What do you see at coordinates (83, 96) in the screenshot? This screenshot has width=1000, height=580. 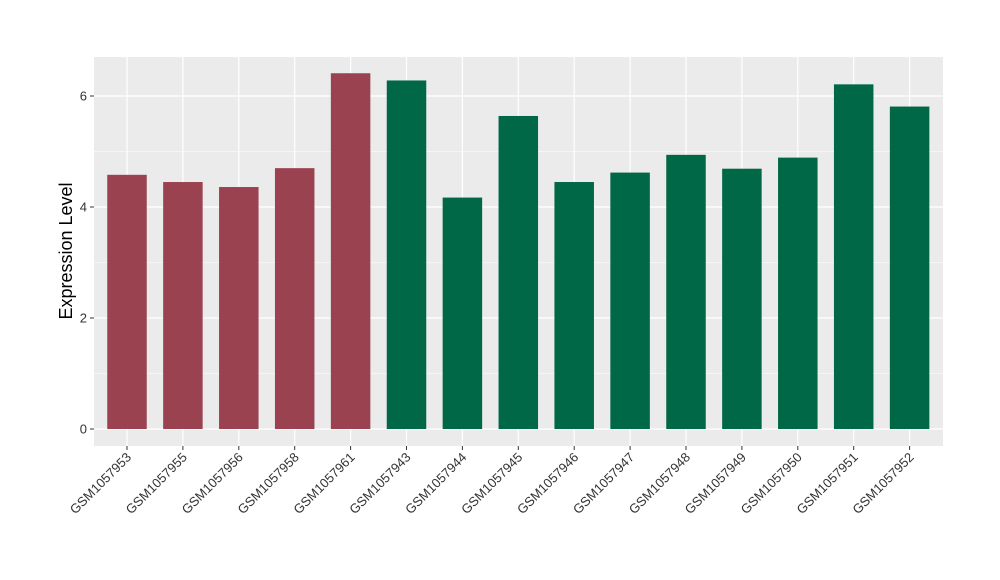 I see `y-tick-label: 6` at bounding box center [83, 96].